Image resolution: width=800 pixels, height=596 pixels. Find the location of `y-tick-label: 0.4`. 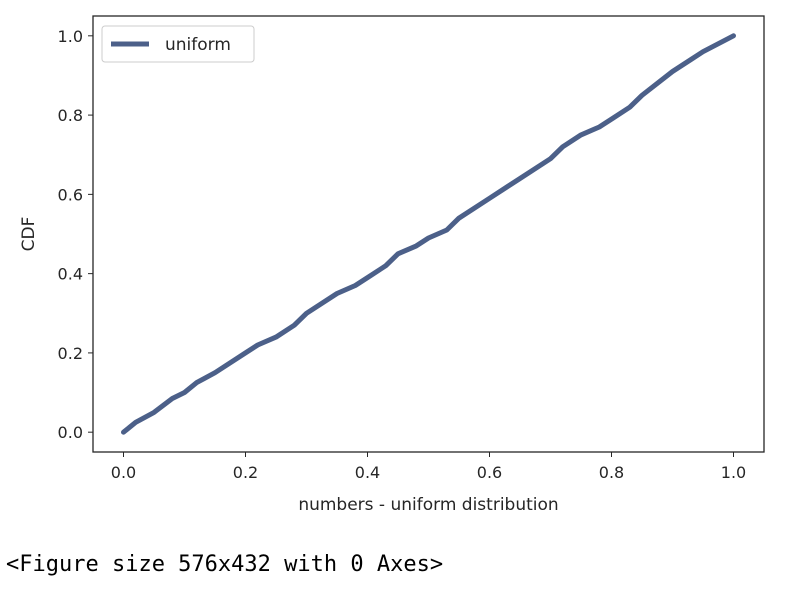

y-tick-label: 0.4 is located at coordinates (70, 274).